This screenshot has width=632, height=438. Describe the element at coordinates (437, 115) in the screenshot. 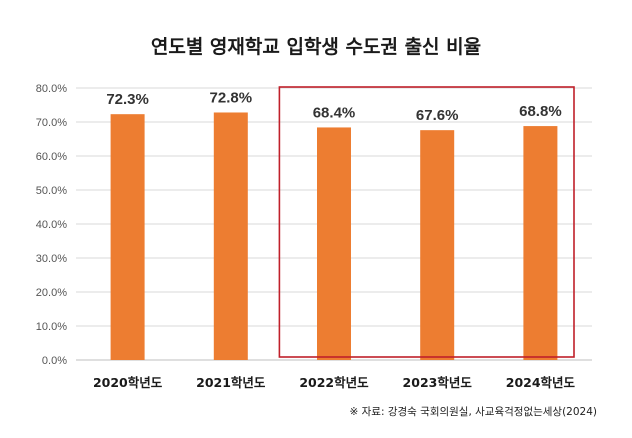

I see `data-label: 67.6%` at that location.